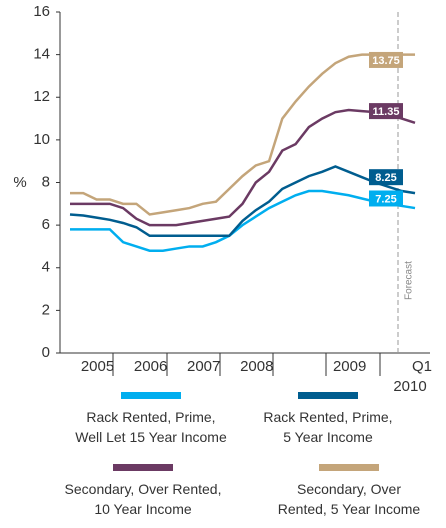 This screenshot has width=446, height=528. Describe the element at coordinates (41, 139) in the screenshot. I see `y-tick-label: 10` at that location.